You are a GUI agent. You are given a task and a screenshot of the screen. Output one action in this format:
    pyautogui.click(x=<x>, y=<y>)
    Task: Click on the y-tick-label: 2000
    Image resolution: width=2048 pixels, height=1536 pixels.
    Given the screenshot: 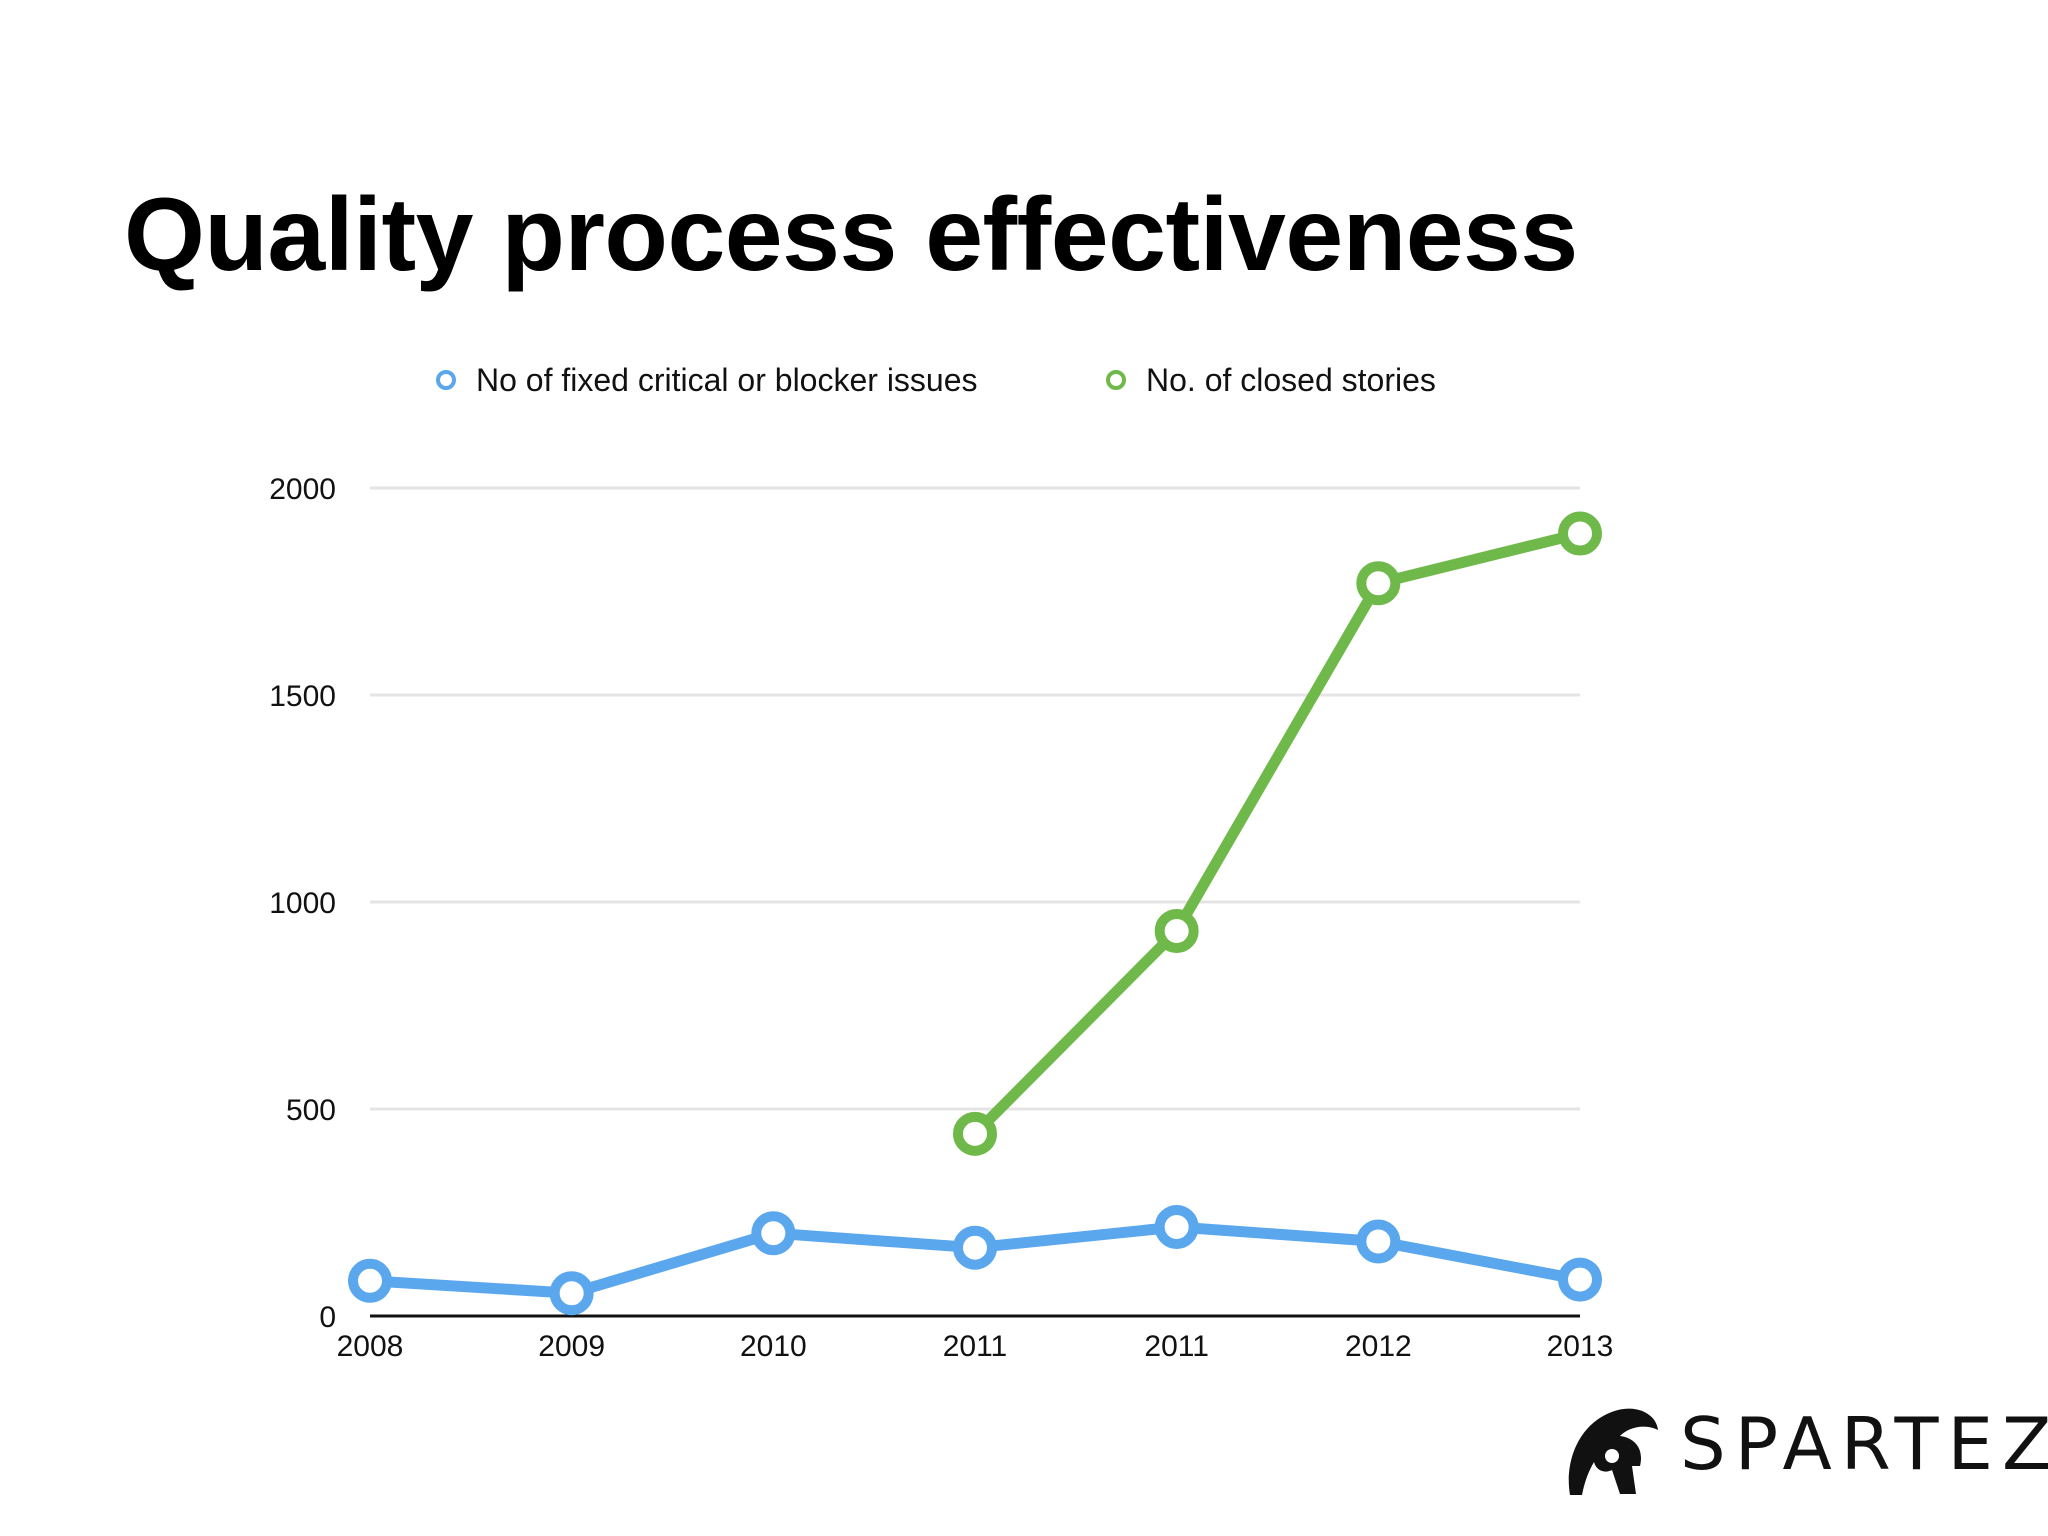 What is the action you would take?
    pyautogui.click(x=302, y=489)
    